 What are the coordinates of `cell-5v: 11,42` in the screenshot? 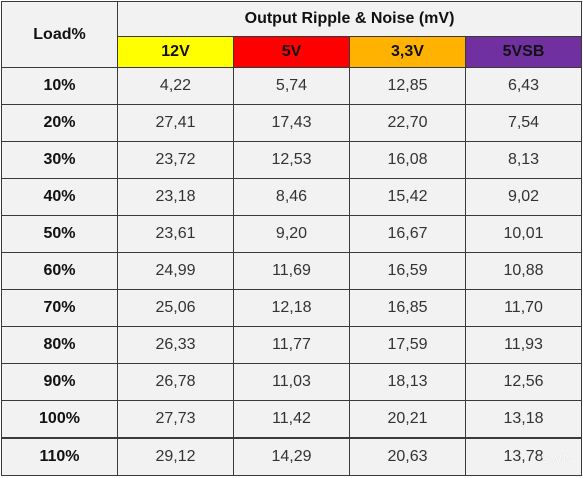 It's located at (291, 419).